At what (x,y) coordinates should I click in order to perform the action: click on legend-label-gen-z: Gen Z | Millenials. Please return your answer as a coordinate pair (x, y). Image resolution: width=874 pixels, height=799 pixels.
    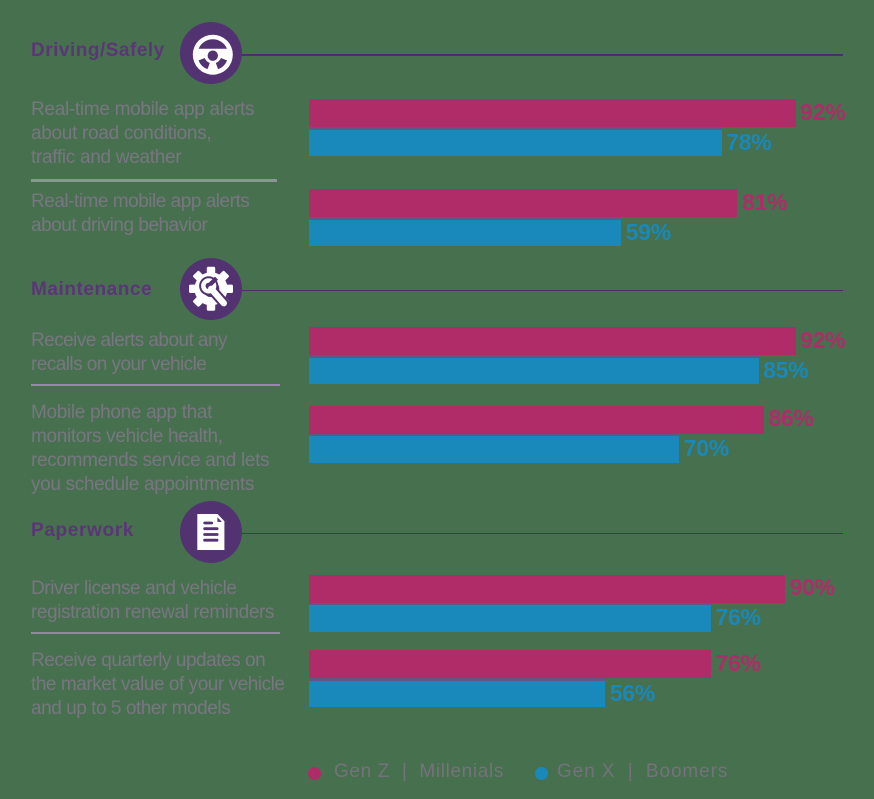
    Looking at the image, I should click on (419, 772).